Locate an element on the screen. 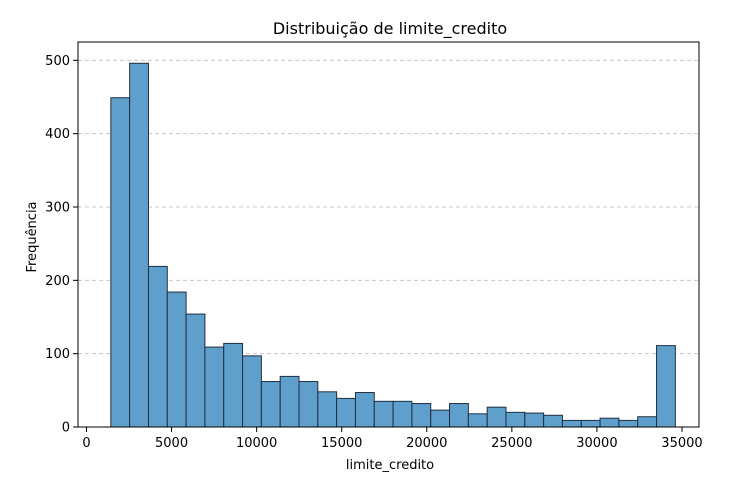  x-tick-label: 35000 is located at coordinates (681, 443).